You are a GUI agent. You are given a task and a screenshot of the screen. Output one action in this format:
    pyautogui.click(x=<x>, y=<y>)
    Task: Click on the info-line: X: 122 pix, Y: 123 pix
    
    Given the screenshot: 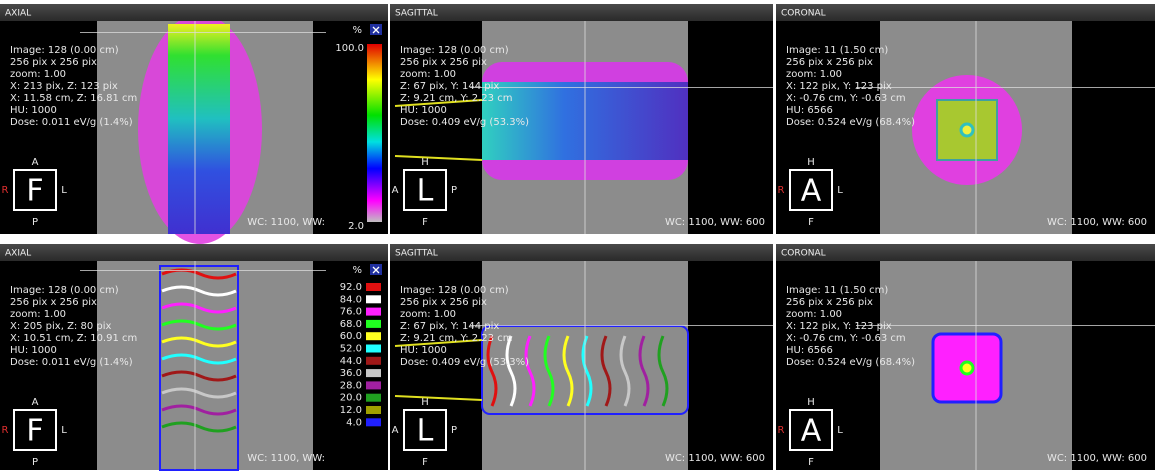 What is the action you would take?
    pyautogui.click(x=839, y=326)
    